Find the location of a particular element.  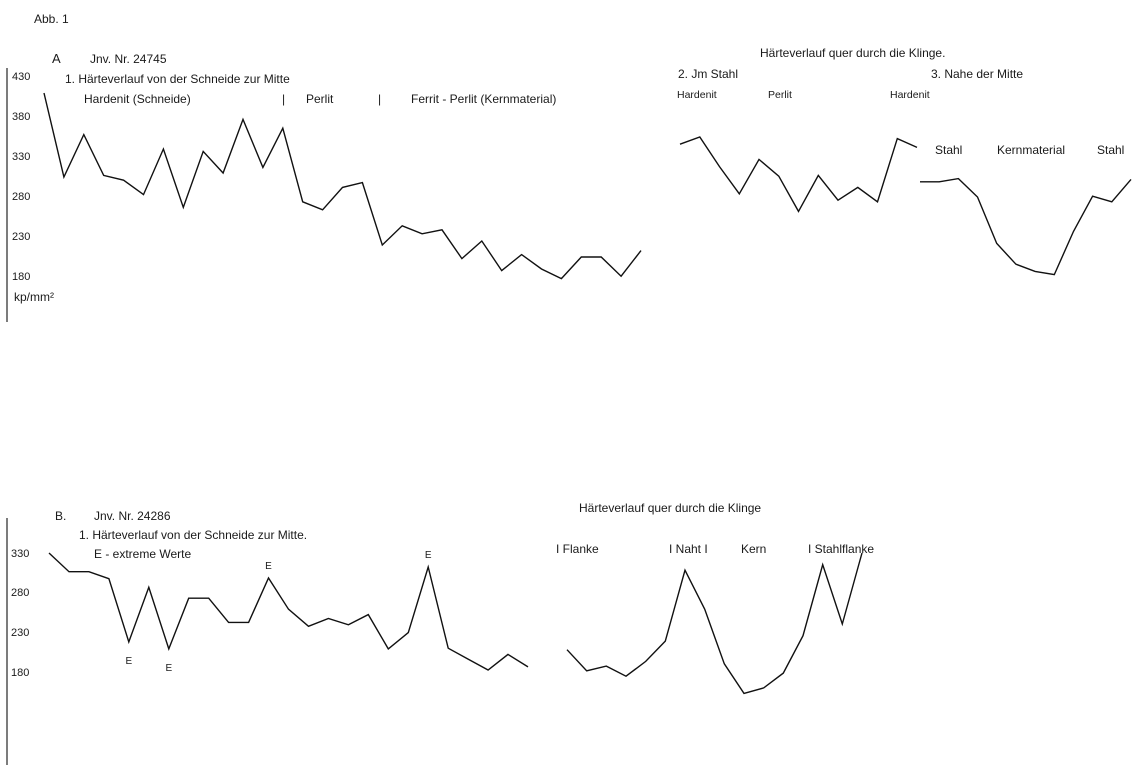

panel-a-right-heading: Härteverlauf quer durch die Klinge. is located at coordinates (852, 53).